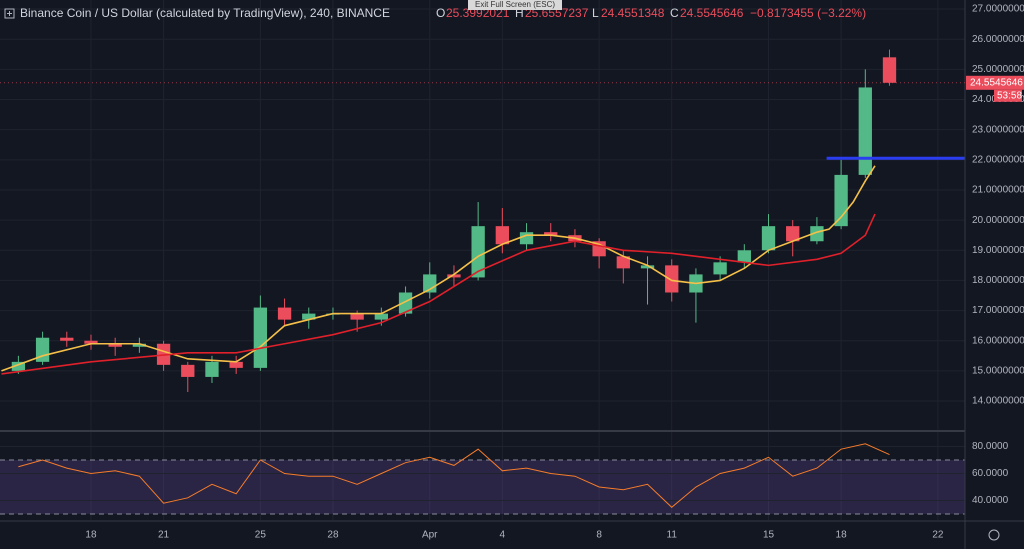 The width and height of the screenshot is (1024, 549). Describe the element at coordinates (503, 535) in the screenshot. I see `x-tick-label: 4` at that location.